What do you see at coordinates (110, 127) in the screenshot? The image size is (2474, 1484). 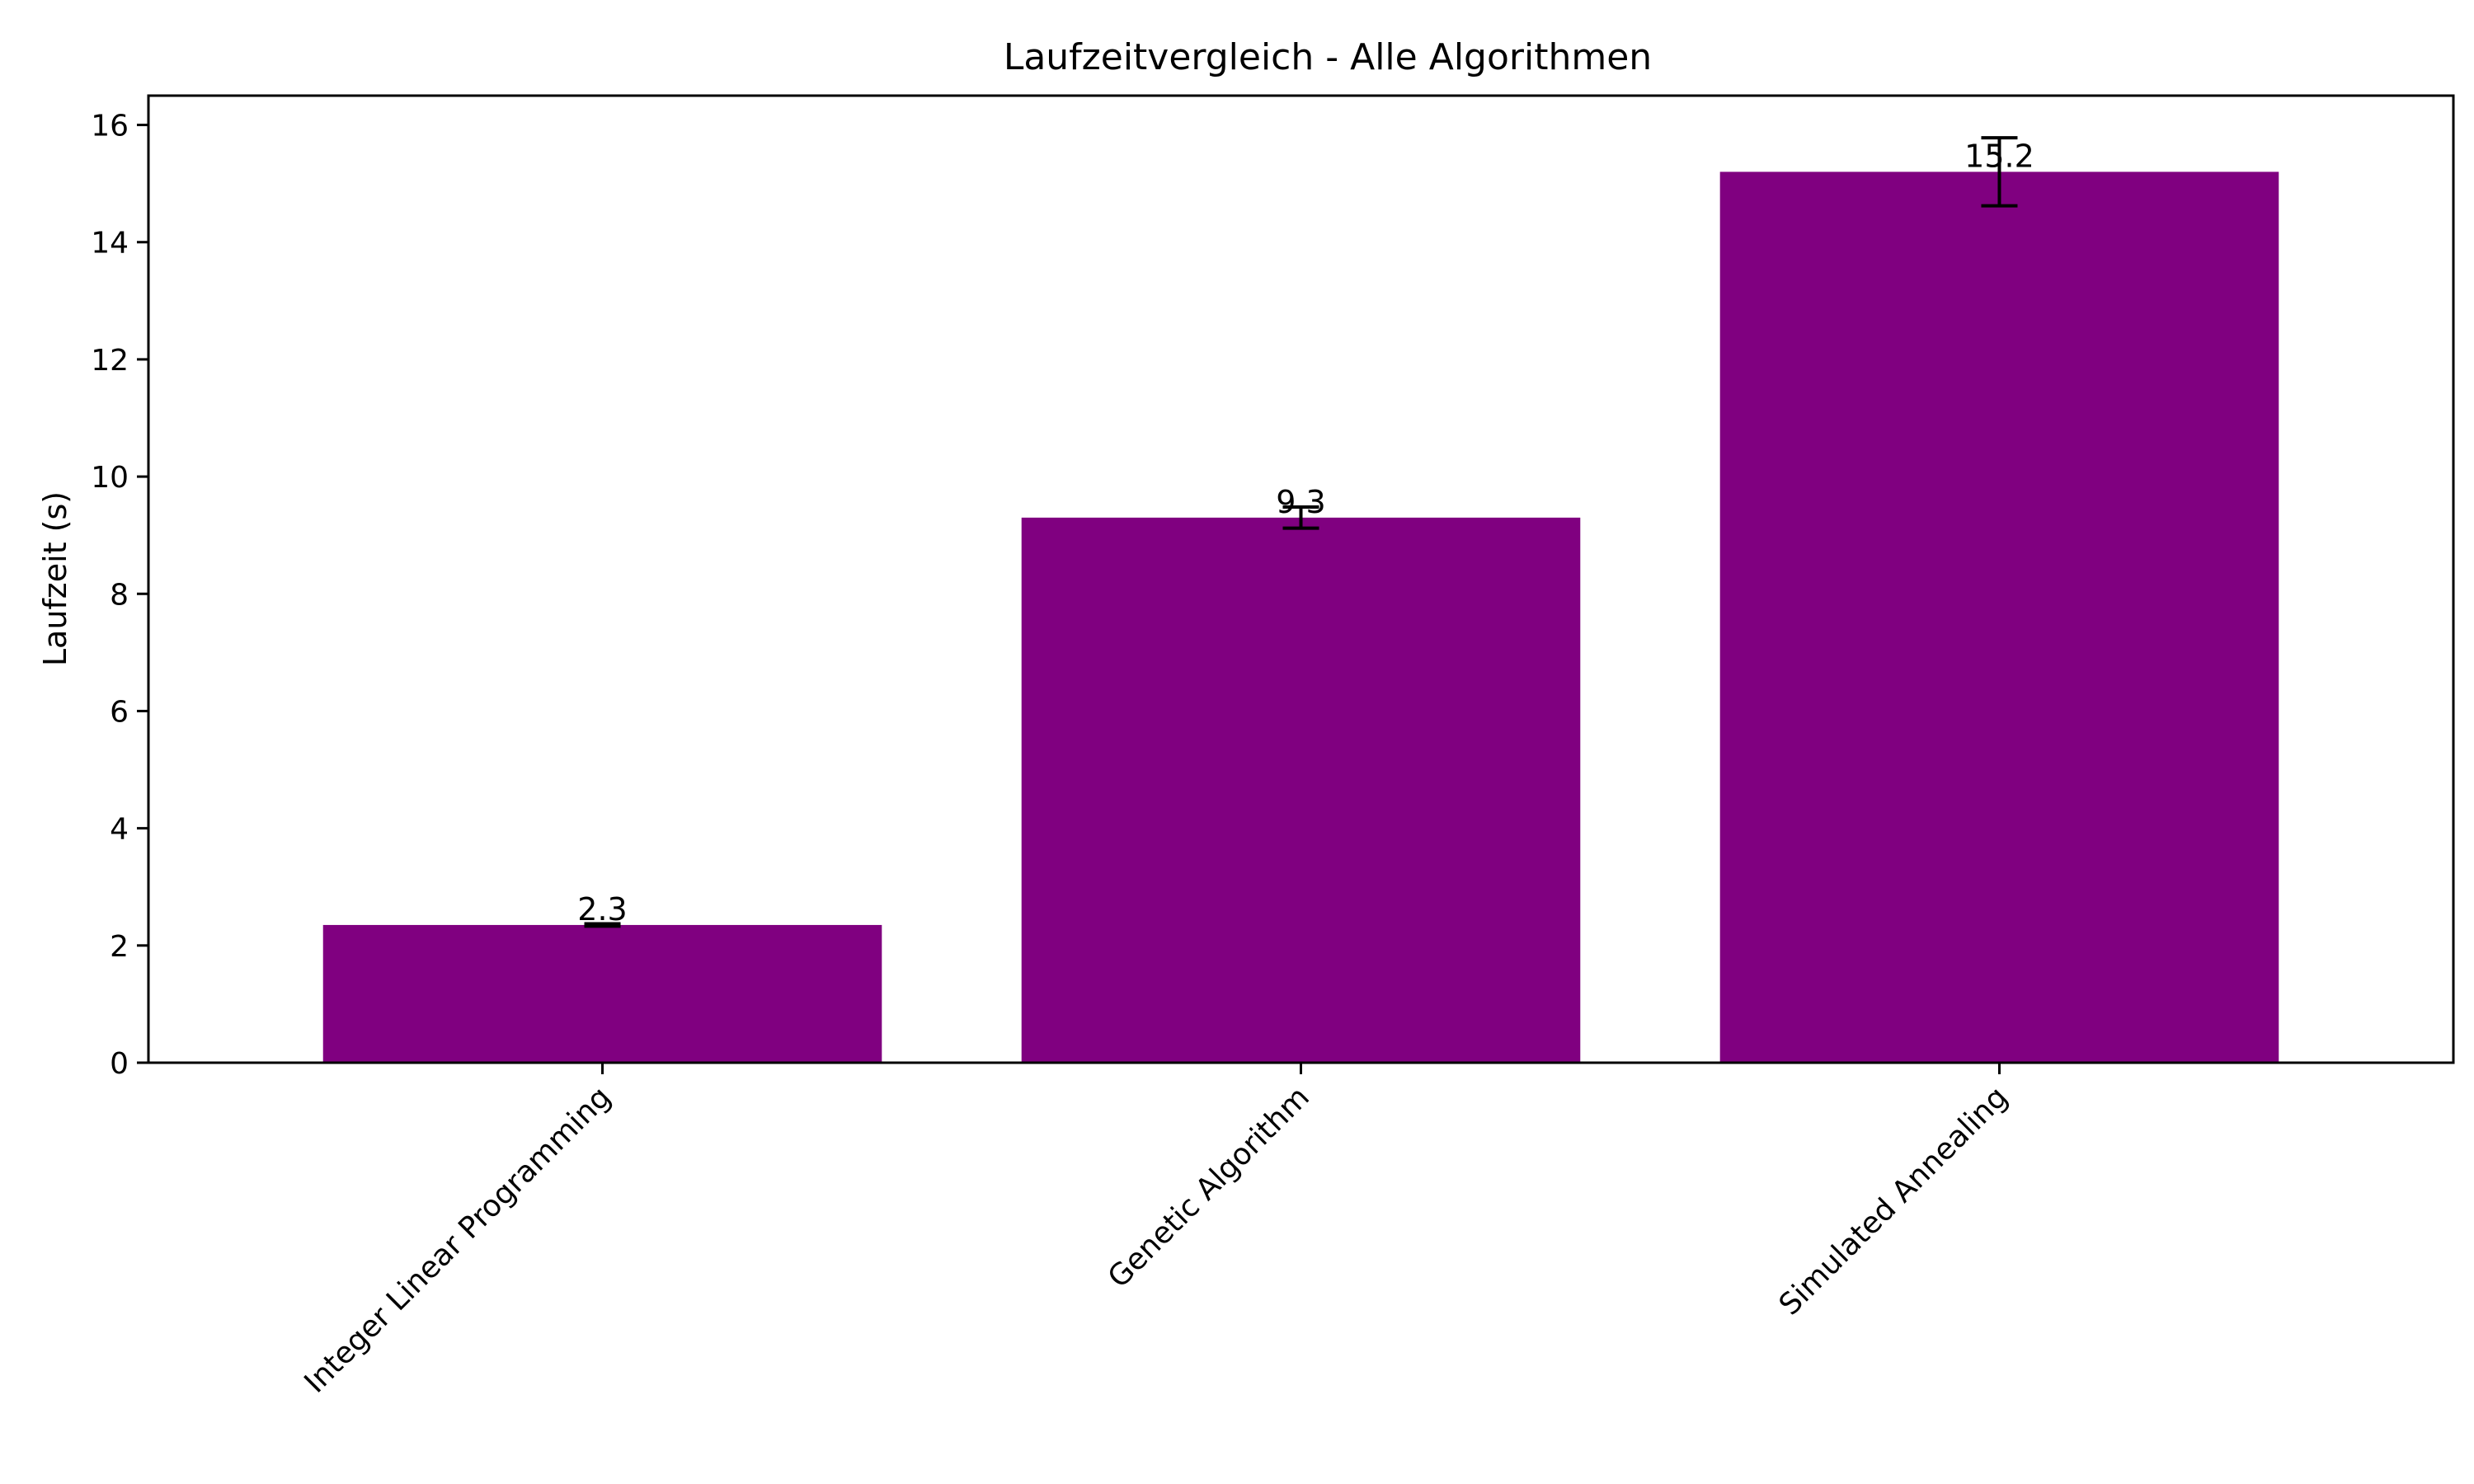 I see `y-tick-label: 16` at bounding box center [110, 127].